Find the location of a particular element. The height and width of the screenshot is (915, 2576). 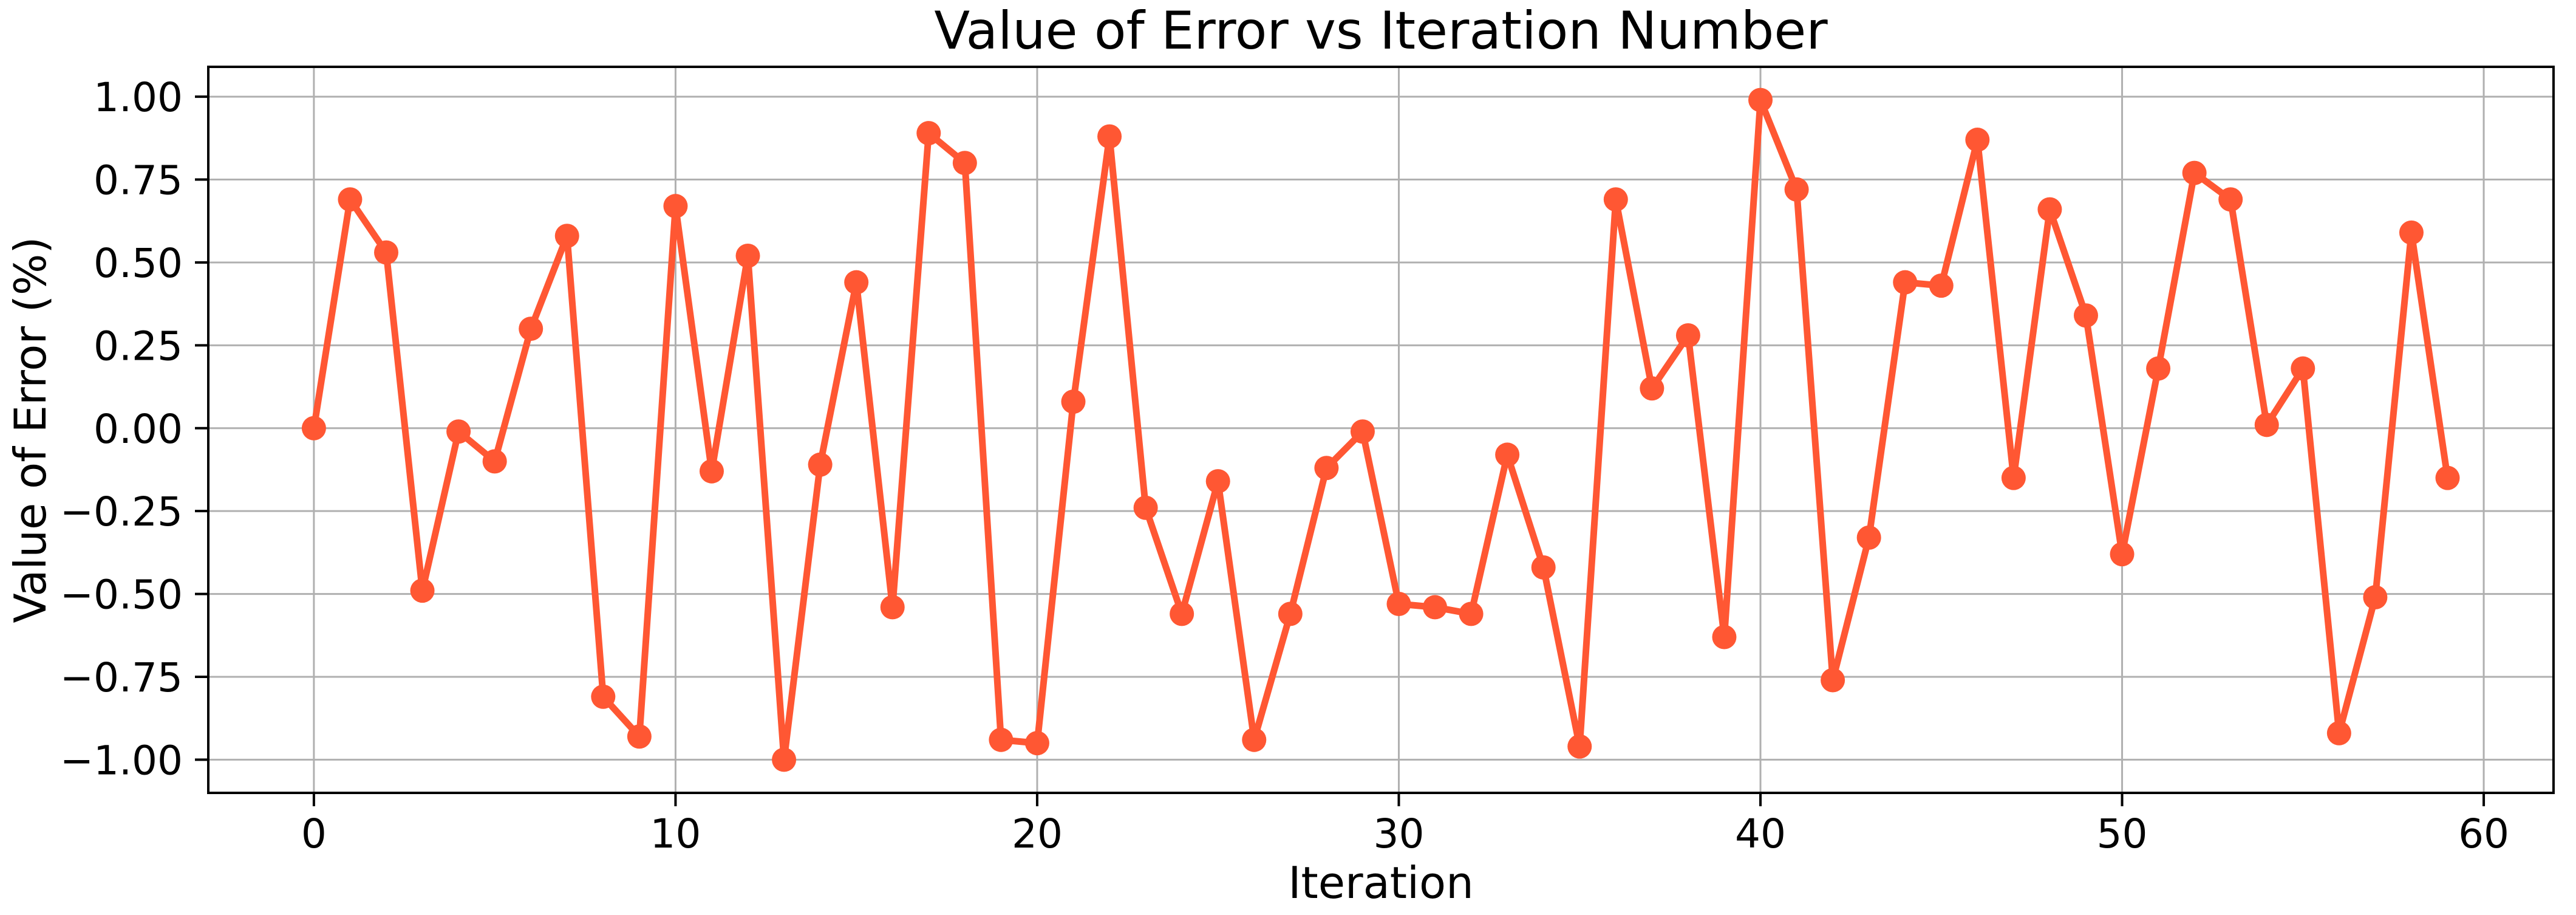

y-tick-label: 1.00 is located at coordinates (138, 97).